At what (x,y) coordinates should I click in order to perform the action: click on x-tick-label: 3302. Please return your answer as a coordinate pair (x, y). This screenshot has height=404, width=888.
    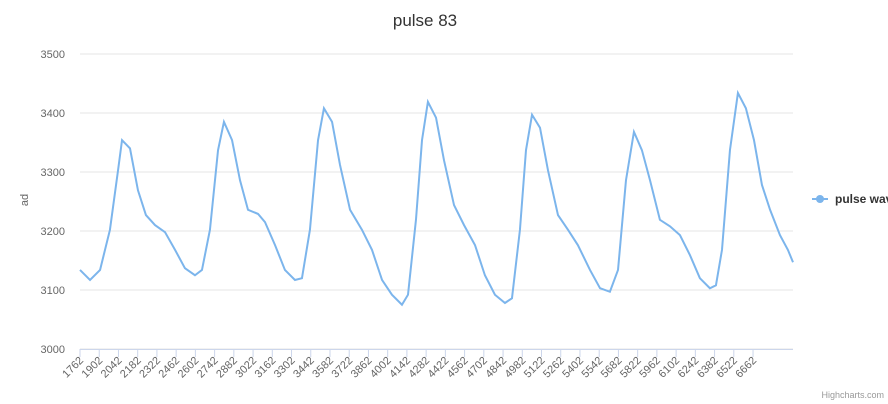
    Looking at the image, I should click on (285, 368).